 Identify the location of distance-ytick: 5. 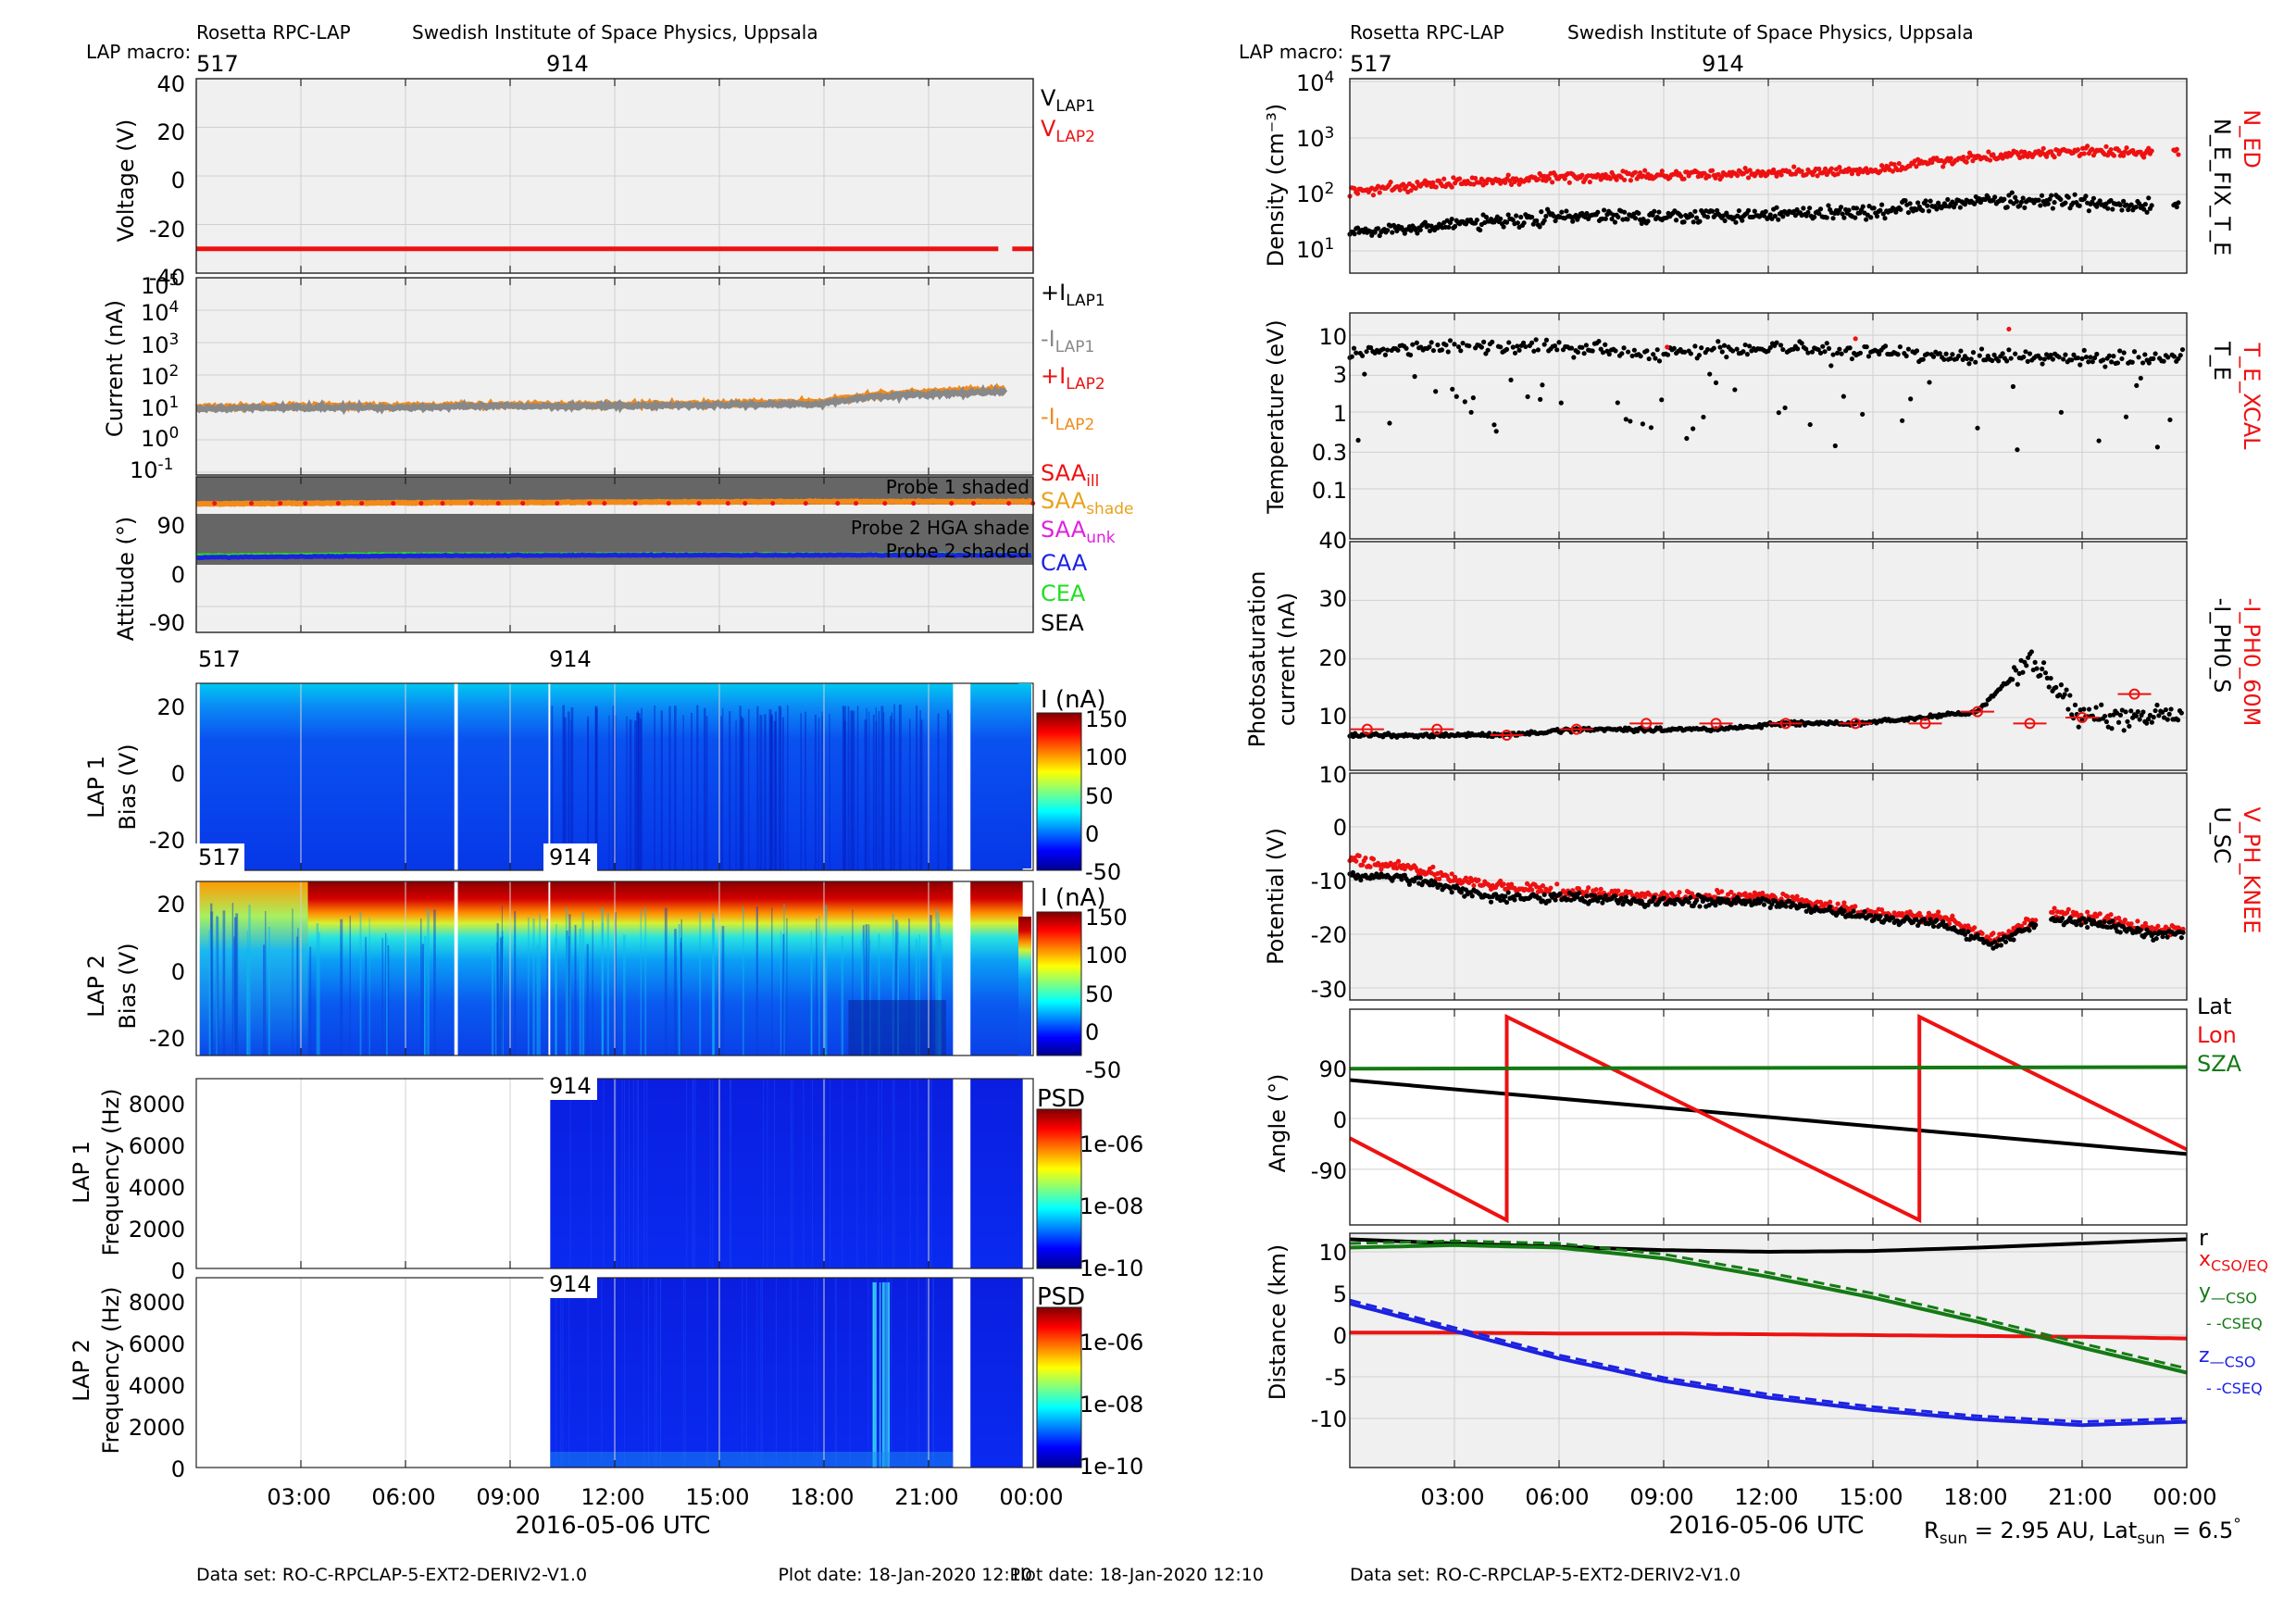
(1339, 1294).